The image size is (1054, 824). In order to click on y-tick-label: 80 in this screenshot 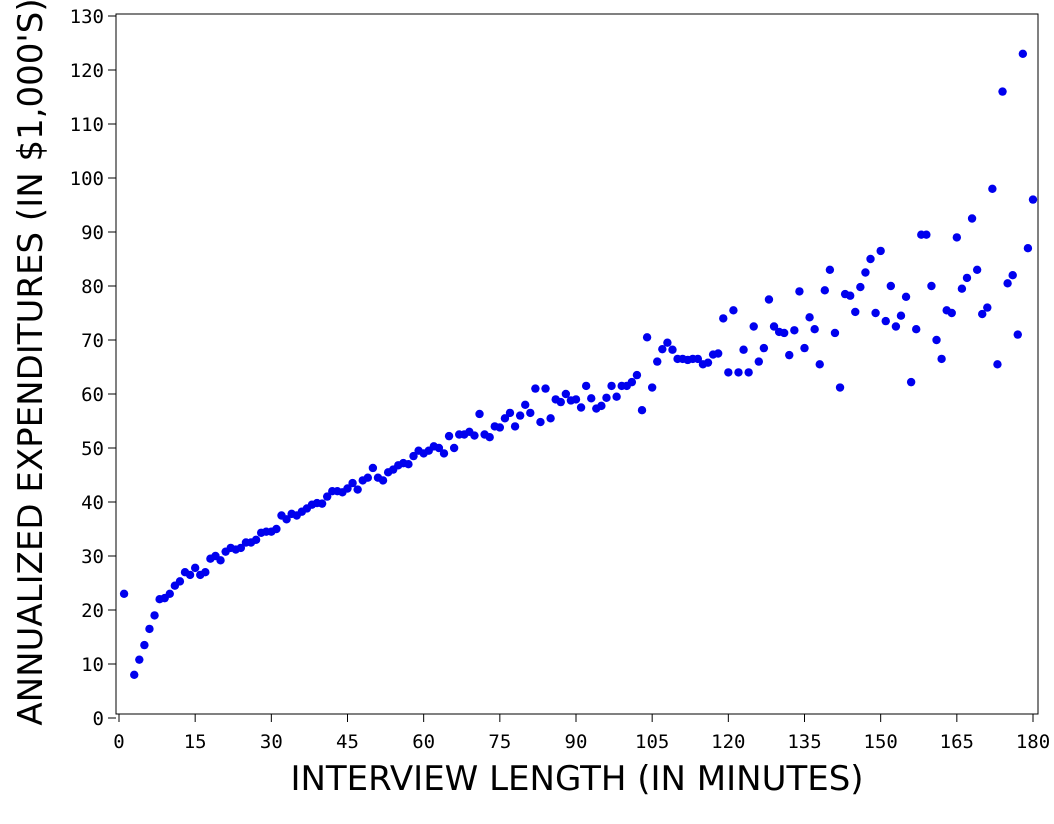, I will do `click(92, 287)`.